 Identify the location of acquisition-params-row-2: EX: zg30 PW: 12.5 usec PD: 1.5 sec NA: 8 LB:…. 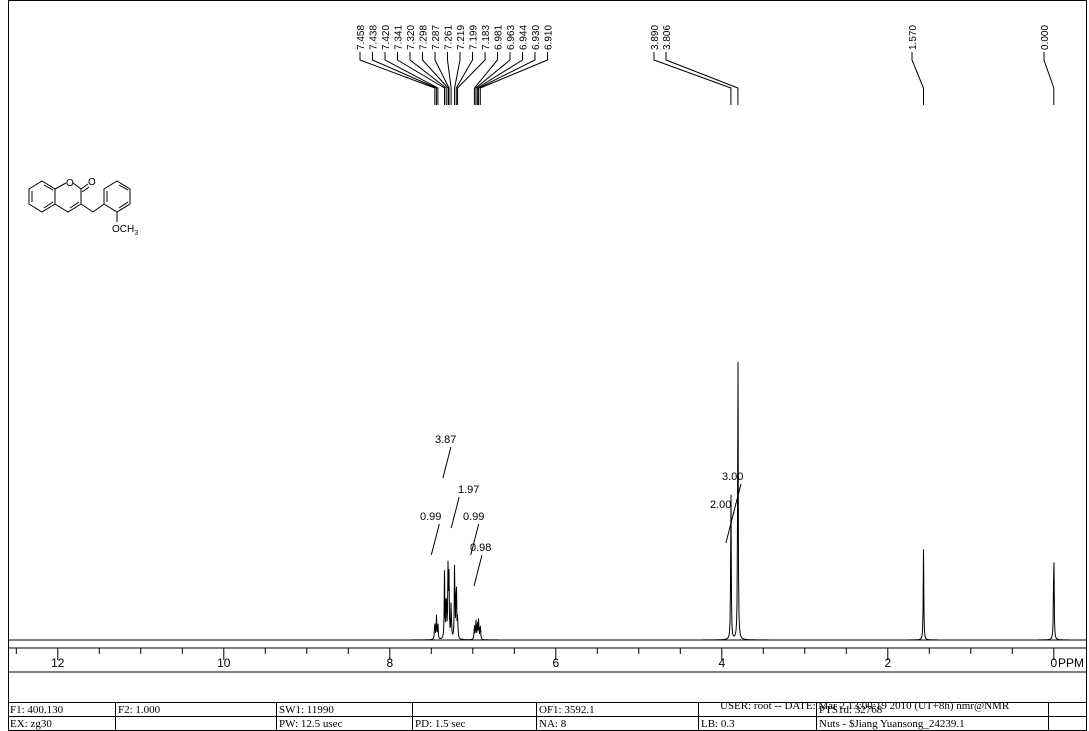
(547, 723).